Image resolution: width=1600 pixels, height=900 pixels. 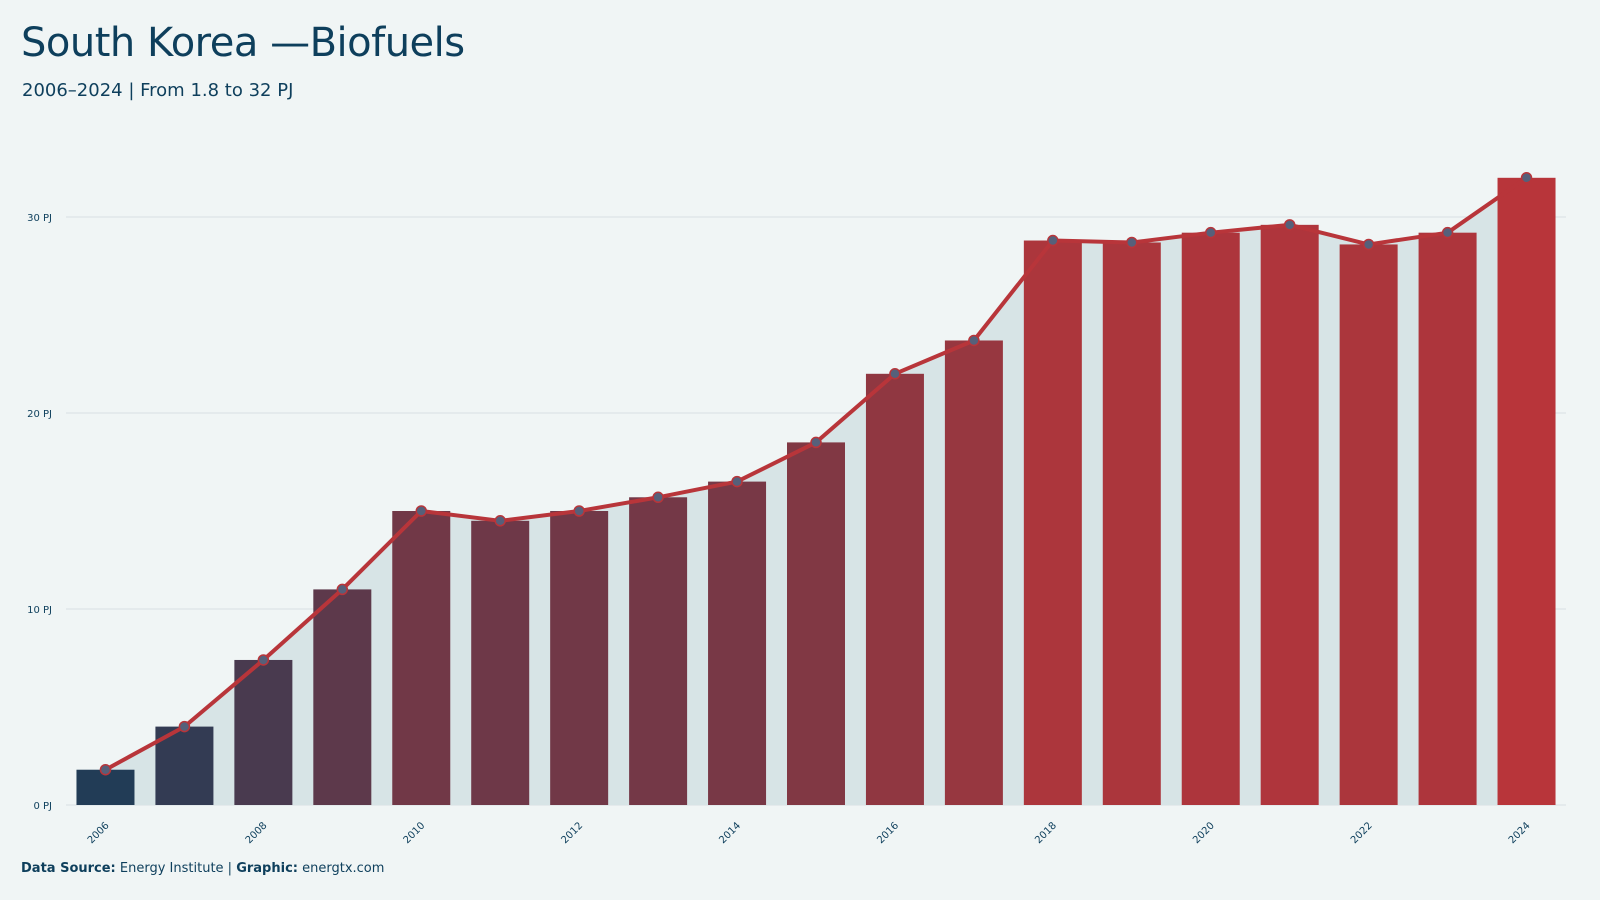 What do you see at coordinates (184, 726) in the screenshot?
I see `marker-2007` at bounding box center [184, 726].